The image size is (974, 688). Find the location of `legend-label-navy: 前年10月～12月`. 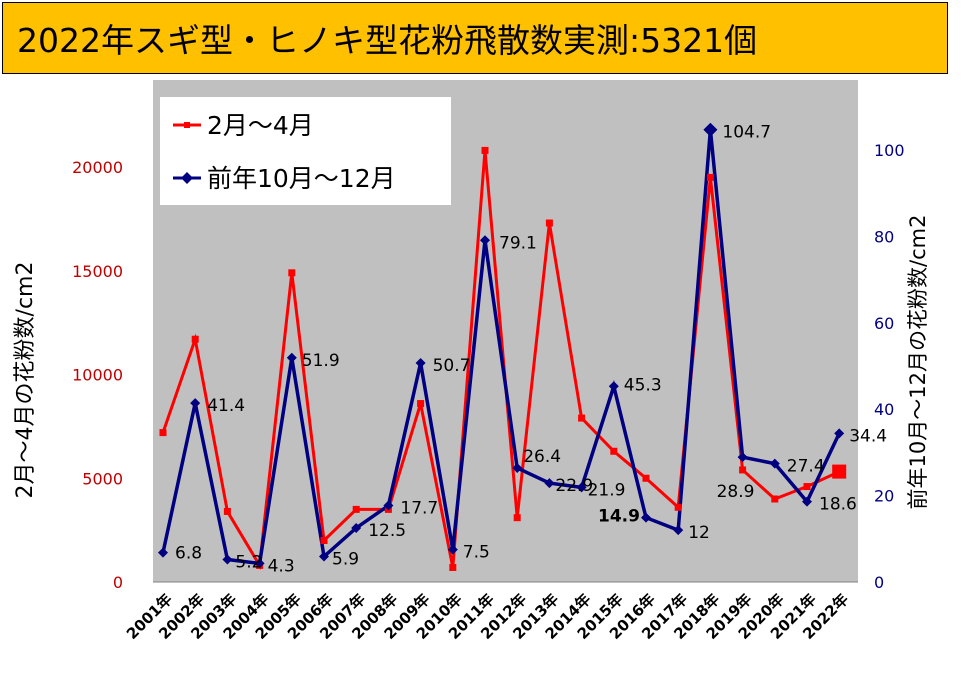

legend-label-navy: 前年10月～12月 is located at coordinates (301, 178).